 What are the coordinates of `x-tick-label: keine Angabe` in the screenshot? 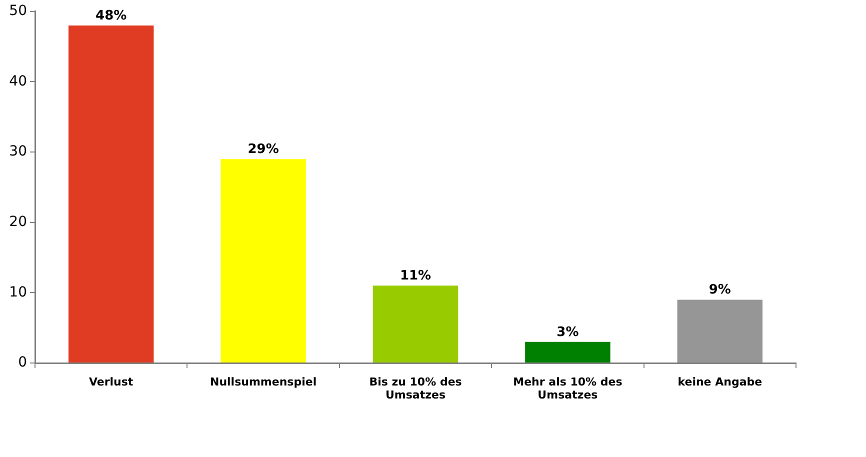 It's located at (720, 381).